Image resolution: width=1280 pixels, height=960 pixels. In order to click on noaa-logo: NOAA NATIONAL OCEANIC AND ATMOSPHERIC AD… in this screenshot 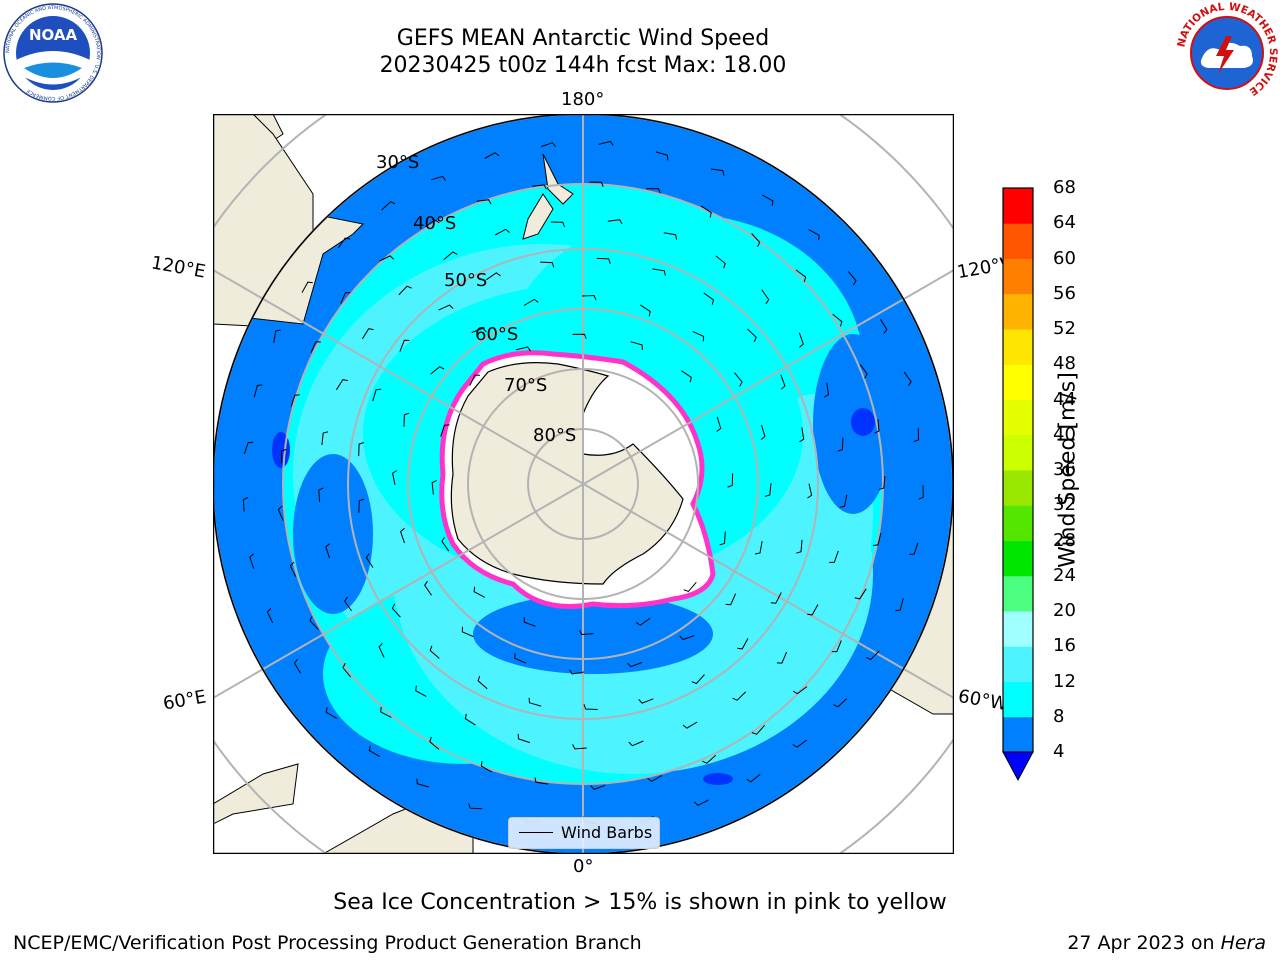, I will do `click(53, 53)`.